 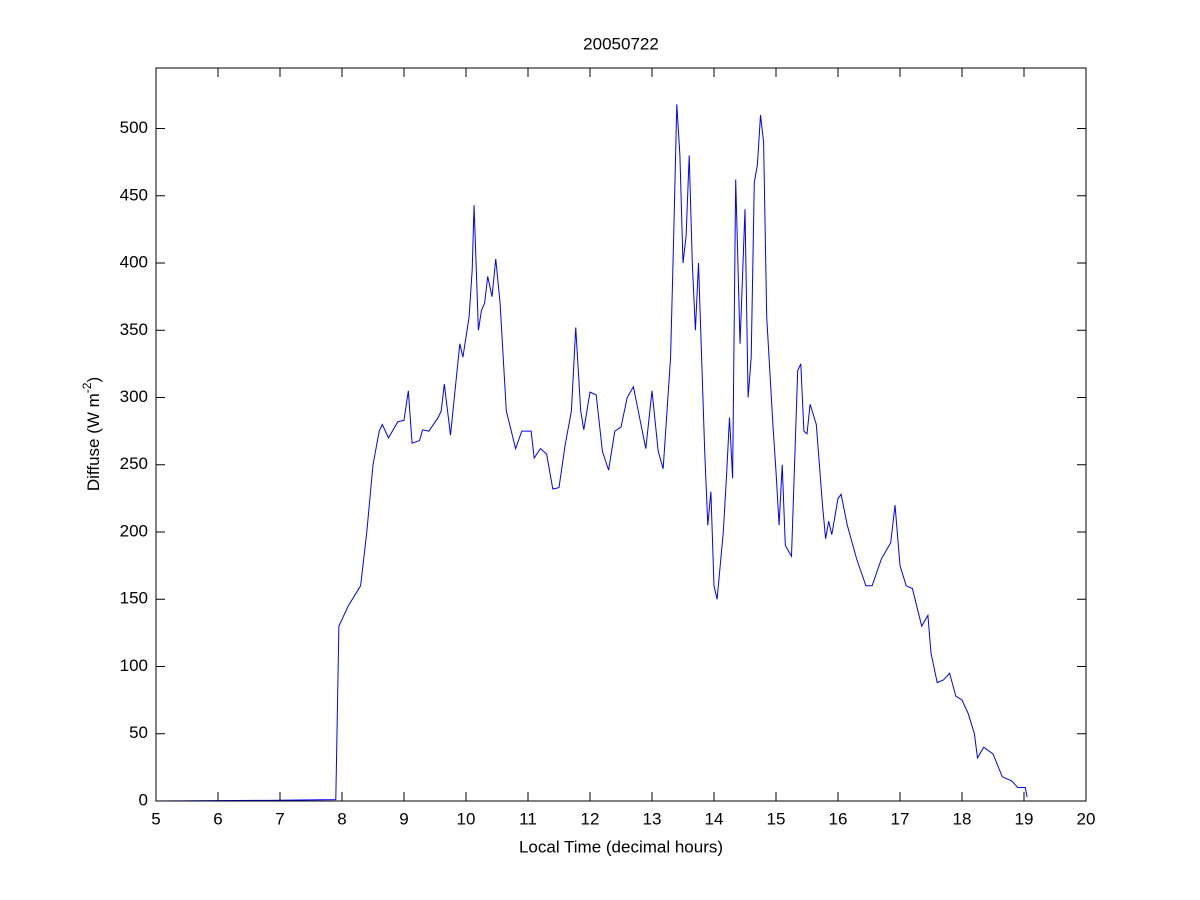 What do you see at coordinates (134, 262) in the screenshot?
I see `y-tick-label: 400` at bounding box center [134, 262].